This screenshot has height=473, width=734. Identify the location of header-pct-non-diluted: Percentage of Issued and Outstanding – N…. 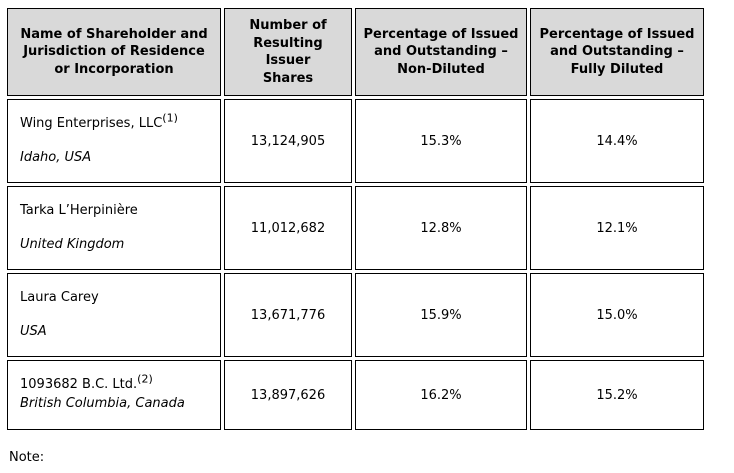
(441, 52).